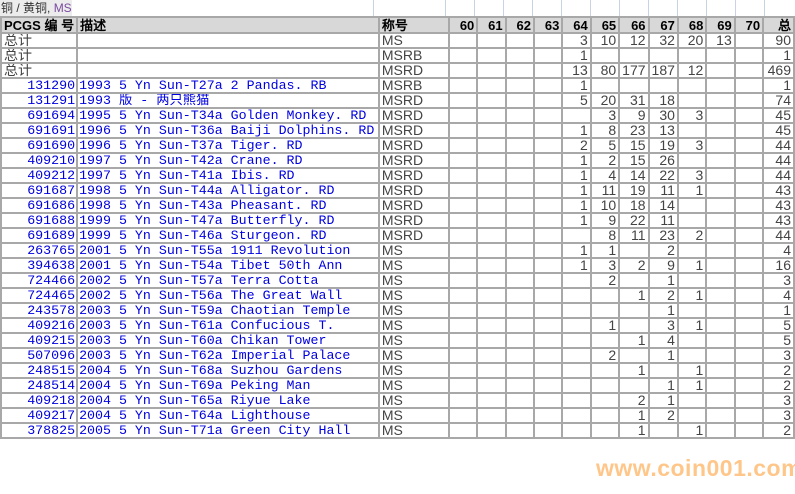 This screenshot has height=494, width=795. What do you see at coordinates (39, 370) in the screenshot?
I see `pcgs-number-link: 248515` at bounding box center [39, 370].